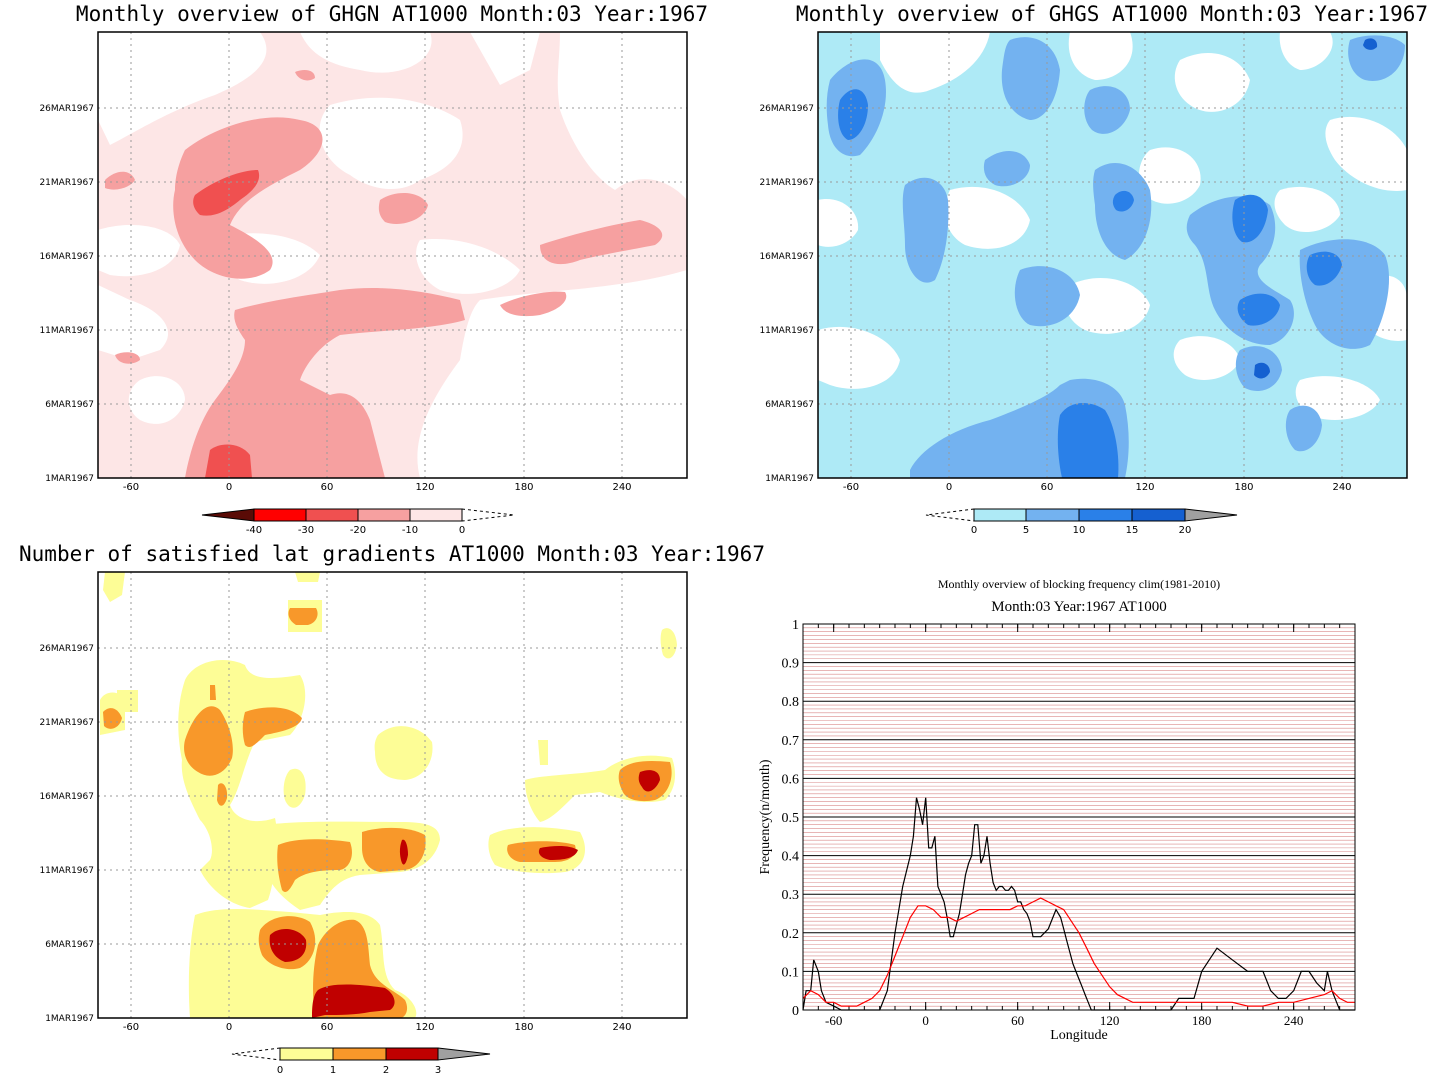  I want to click on frequency-xtick: 60, so click(1017, 1020).